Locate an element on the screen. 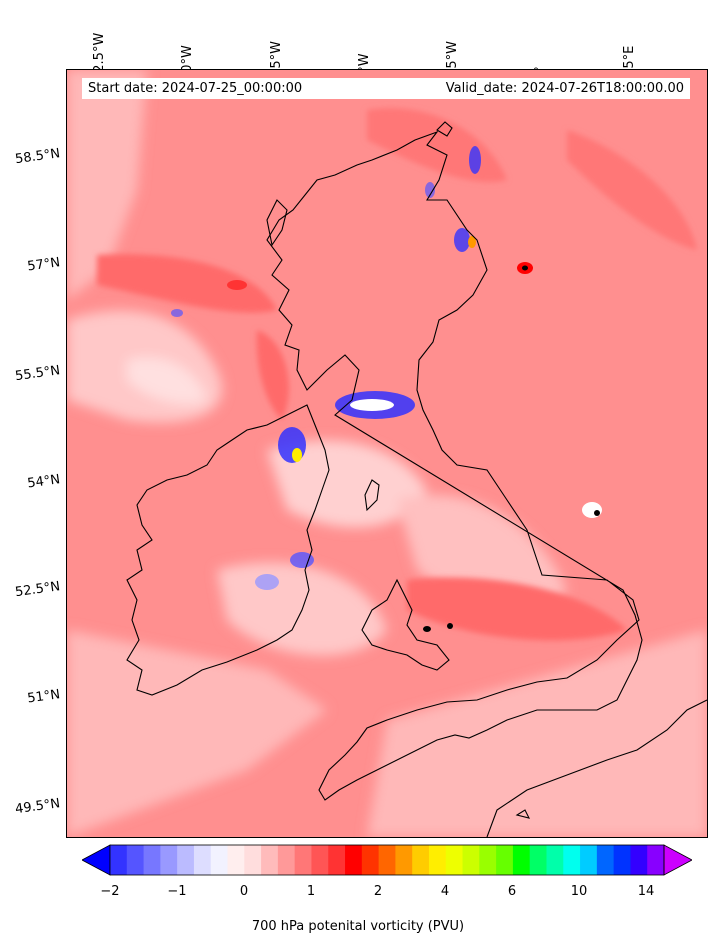 Image resolution: width=716 pixels, height=949 pixels. cb-tick-4: 4 is located at coordinates (445, 891).